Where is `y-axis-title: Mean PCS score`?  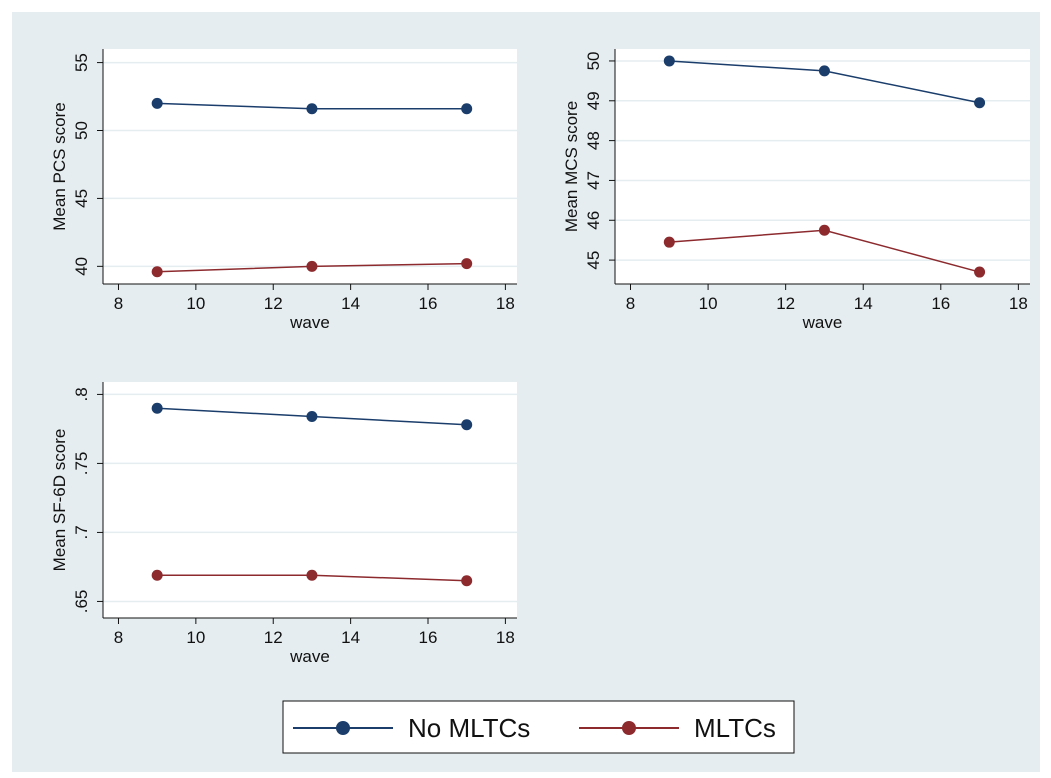
y-axis-title: Mean PCS score is located at coordinates (59, 166).